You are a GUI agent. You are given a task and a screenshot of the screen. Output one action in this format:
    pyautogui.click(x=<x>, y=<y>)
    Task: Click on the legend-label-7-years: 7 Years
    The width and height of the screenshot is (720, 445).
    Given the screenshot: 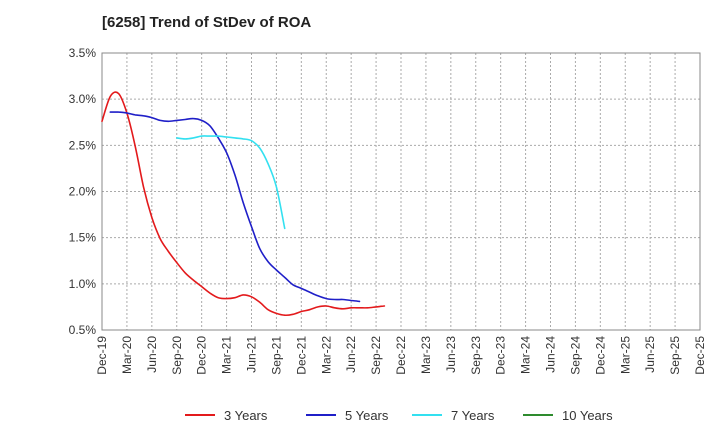 What is the action you would take?
    pyautogui.click(x=473, y=415)
    